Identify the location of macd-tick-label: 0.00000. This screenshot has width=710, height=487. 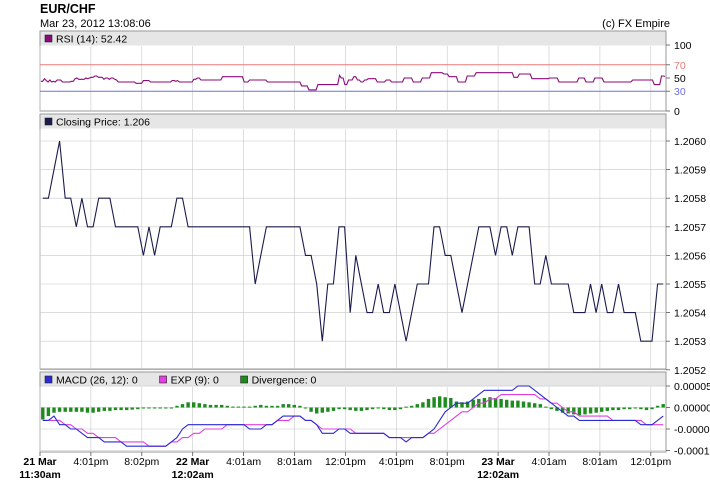
(692, 409).